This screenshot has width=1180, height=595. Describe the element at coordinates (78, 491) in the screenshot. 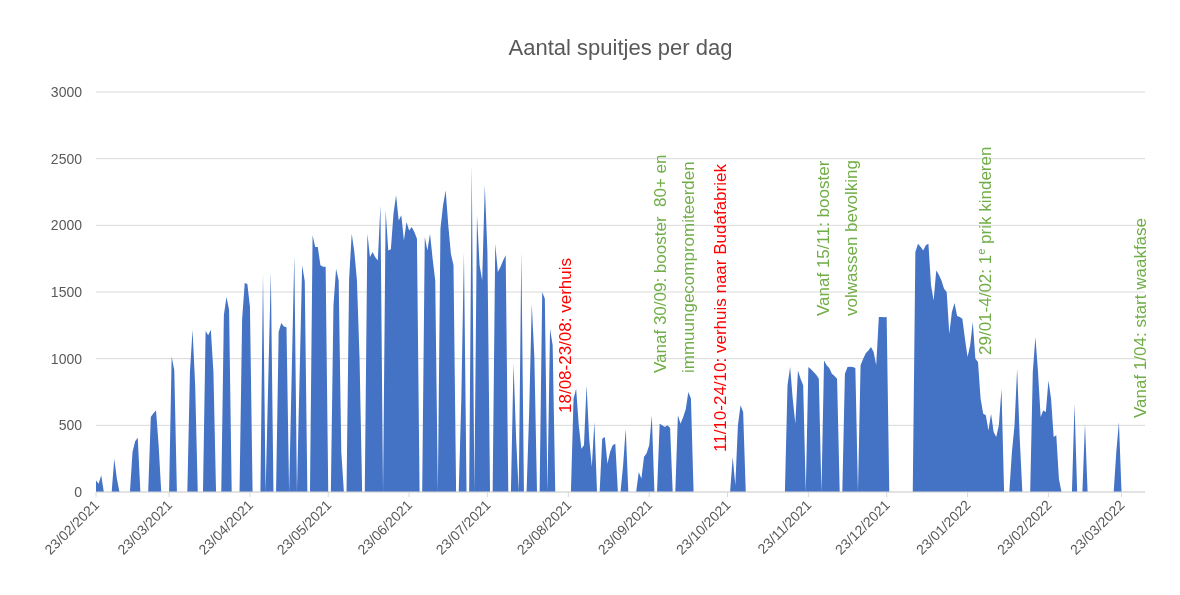

I see `y-tick-label: 0` at that location.